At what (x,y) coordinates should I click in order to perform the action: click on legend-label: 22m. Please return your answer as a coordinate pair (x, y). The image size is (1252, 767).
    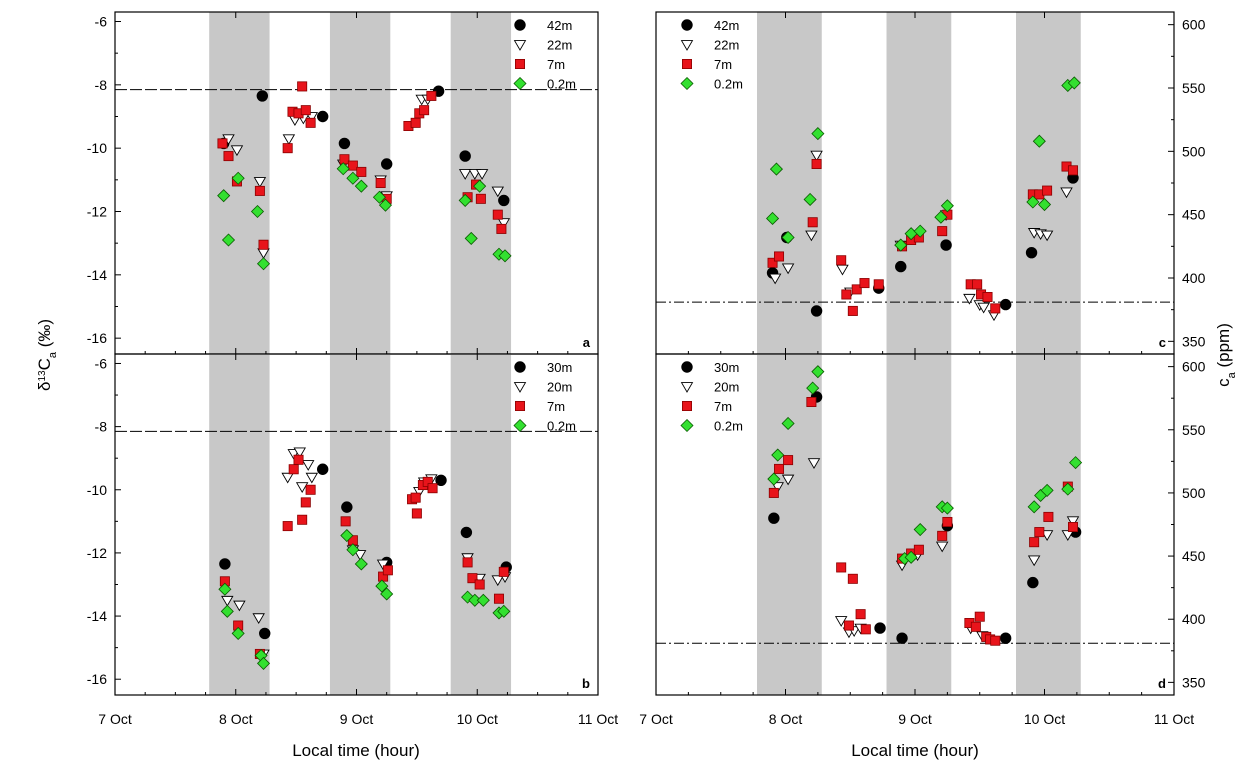
    Looking at the image, I should click on (559, 45).